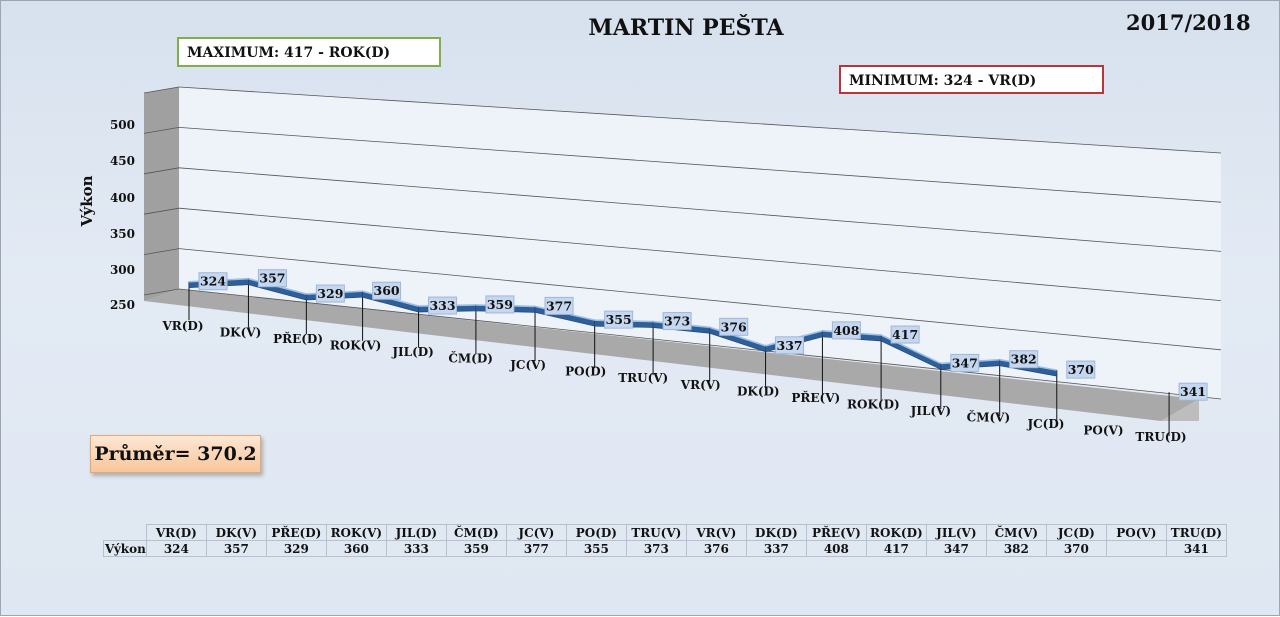 The image size is (1280, 617). Describe the element at coordinates (416, 532) in the screenshot. I see `data-table-header-cell: JIL(D)` at that location.